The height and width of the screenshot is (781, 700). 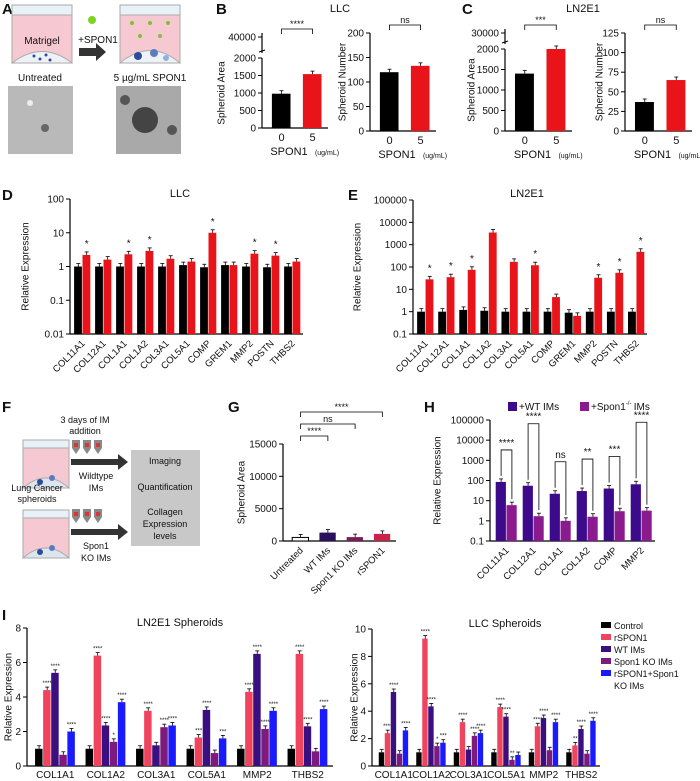 What do you see at coordinates (629, 404) in the screenshot?
I see `legend-label-superscript: -/-` at bounding box center [629, 404].